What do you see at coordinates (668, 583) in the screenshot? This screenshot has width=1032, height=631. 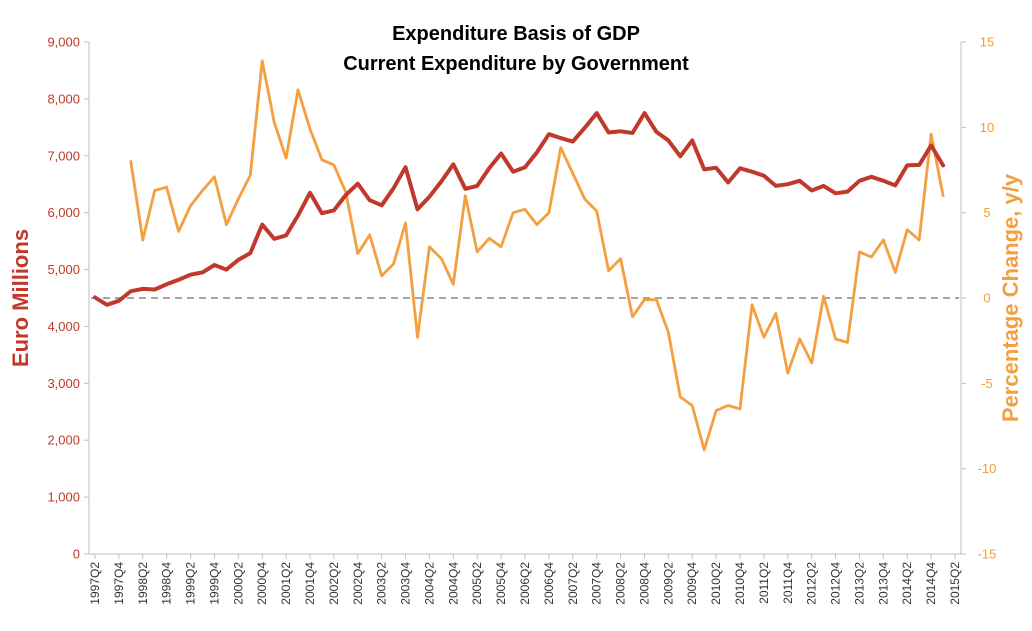 I see `x-tick-label: 2009Q2` at bounding box center [668, 583].